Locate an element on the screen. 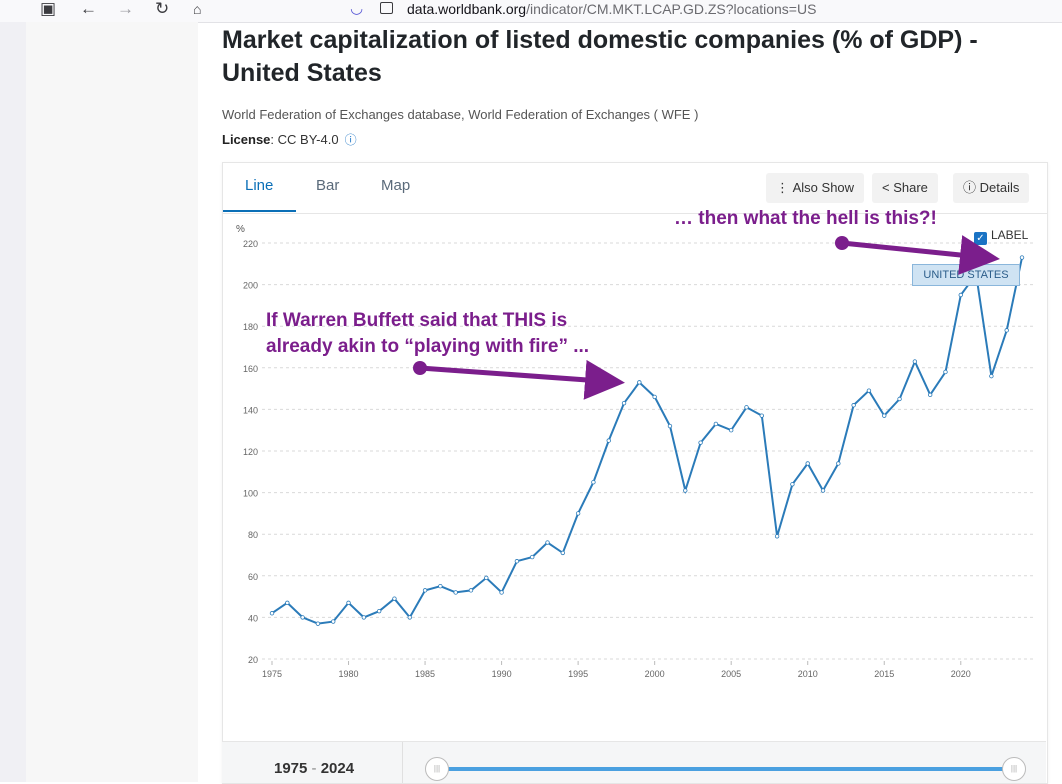 The image size is (1062, 784). shield-icon: ◡ is located at coordinates (357, 8).